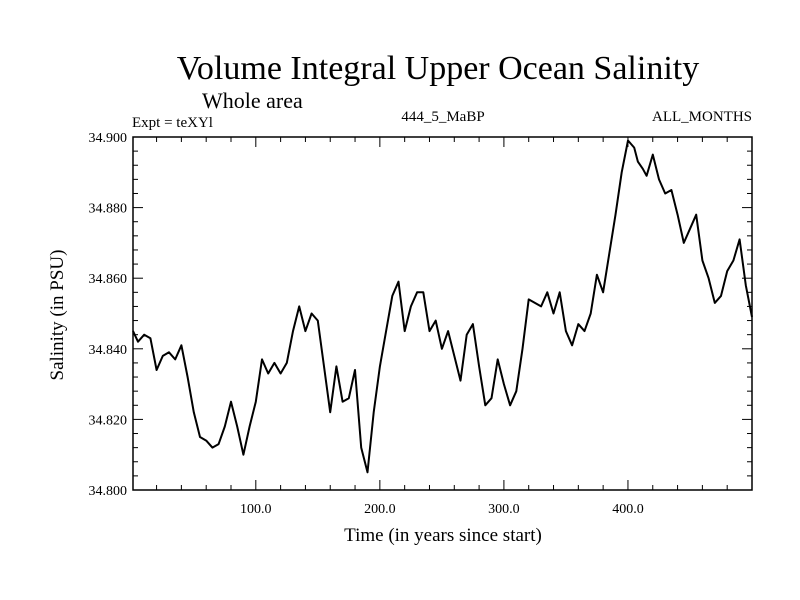 This screenshot has width=800, height=600. Describe the element at coordinates (108, 279) in the screenshot. I see `y-tick-label: 34.860` at that location.